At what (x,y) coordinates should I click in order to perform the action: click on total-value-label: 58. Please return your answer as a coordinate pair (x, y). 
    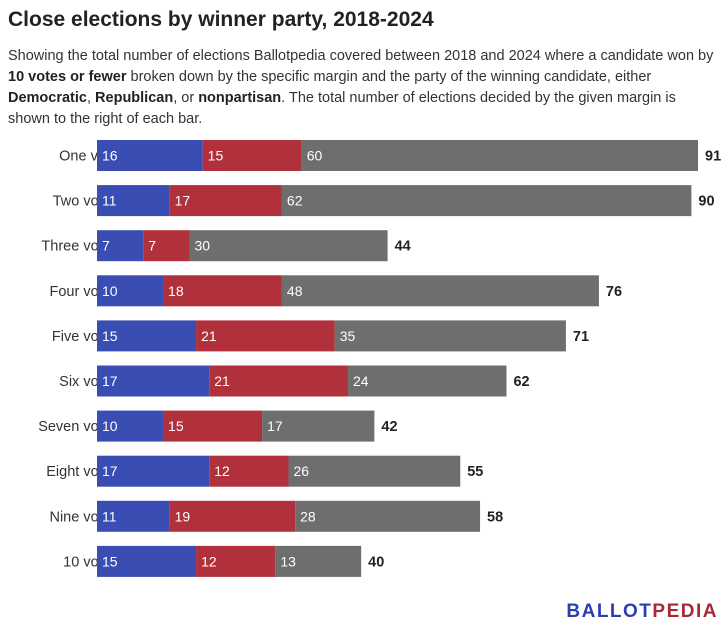
    Looking at the image, I should click on (495, 517).